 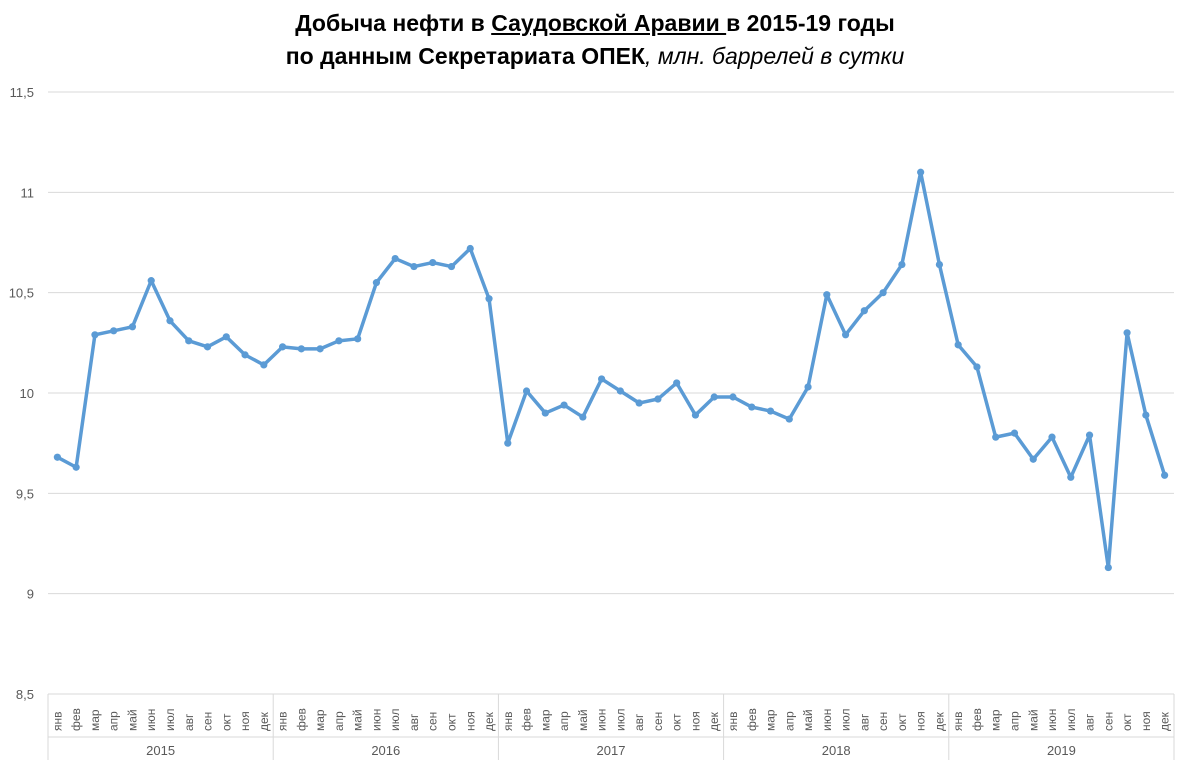 I want to click on y-tick-label: 11,5, so click(x=22, y=92).